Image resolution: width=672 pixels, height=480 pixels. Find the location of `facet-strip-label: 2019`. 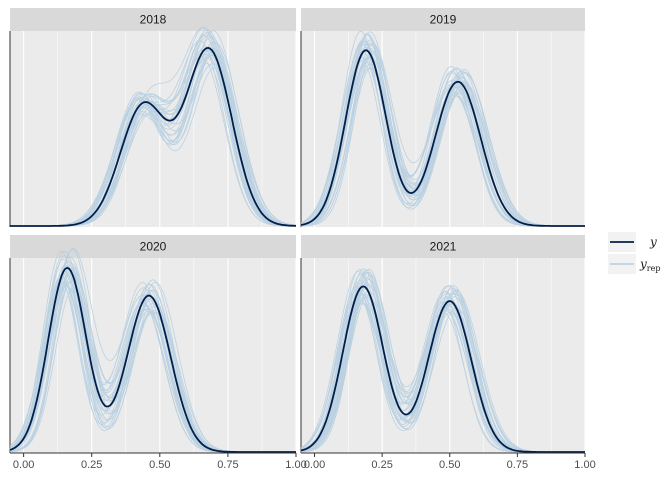

facet-strip-label: 2019 is located at coordinates (443, 20).